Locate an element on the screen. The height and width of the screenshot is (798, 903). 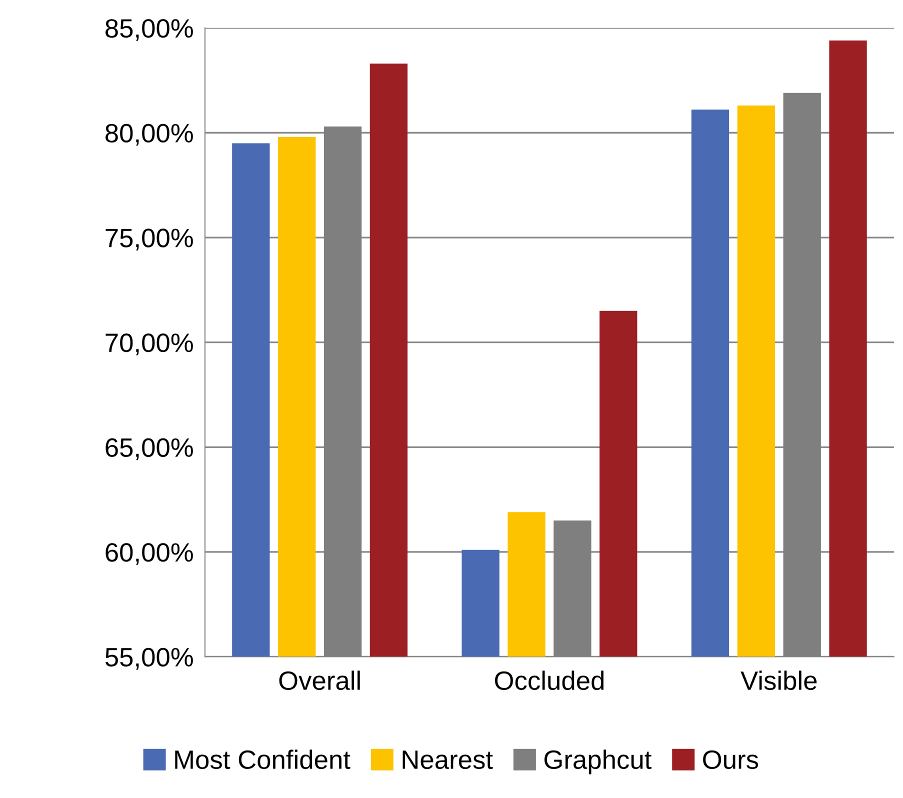
x-tick-label: Overall is located at coordinates (319, 680).